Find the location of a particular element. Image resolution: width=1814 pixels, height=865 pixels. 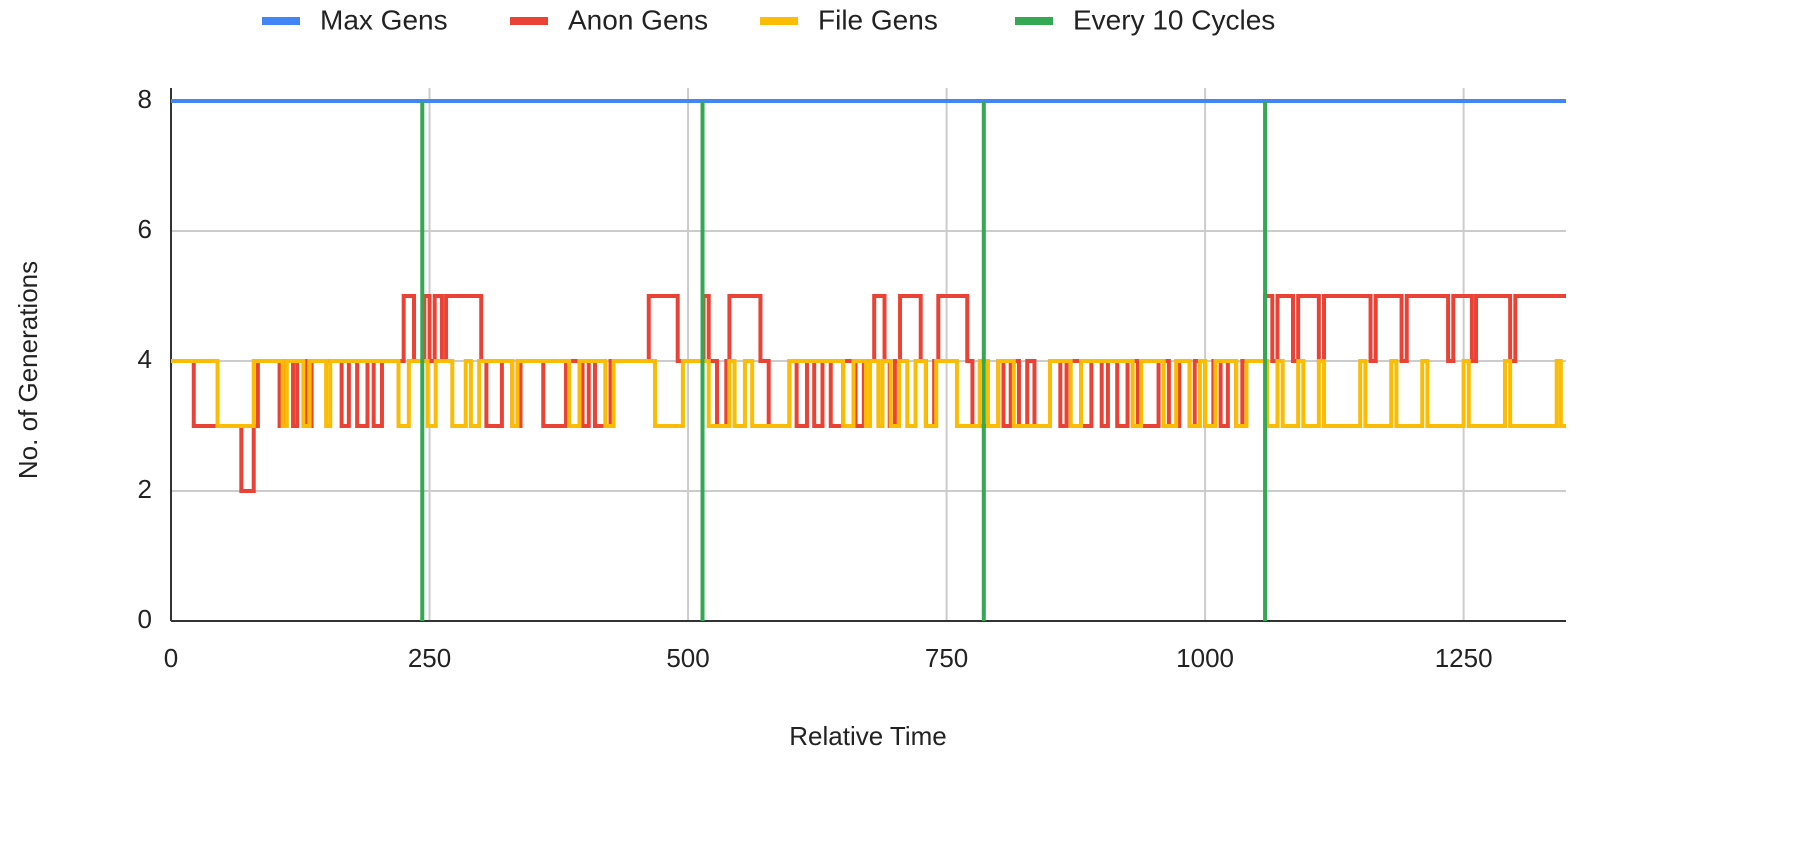

legend-label: Every 10 Cycles is located at coordinates (1174, 19).